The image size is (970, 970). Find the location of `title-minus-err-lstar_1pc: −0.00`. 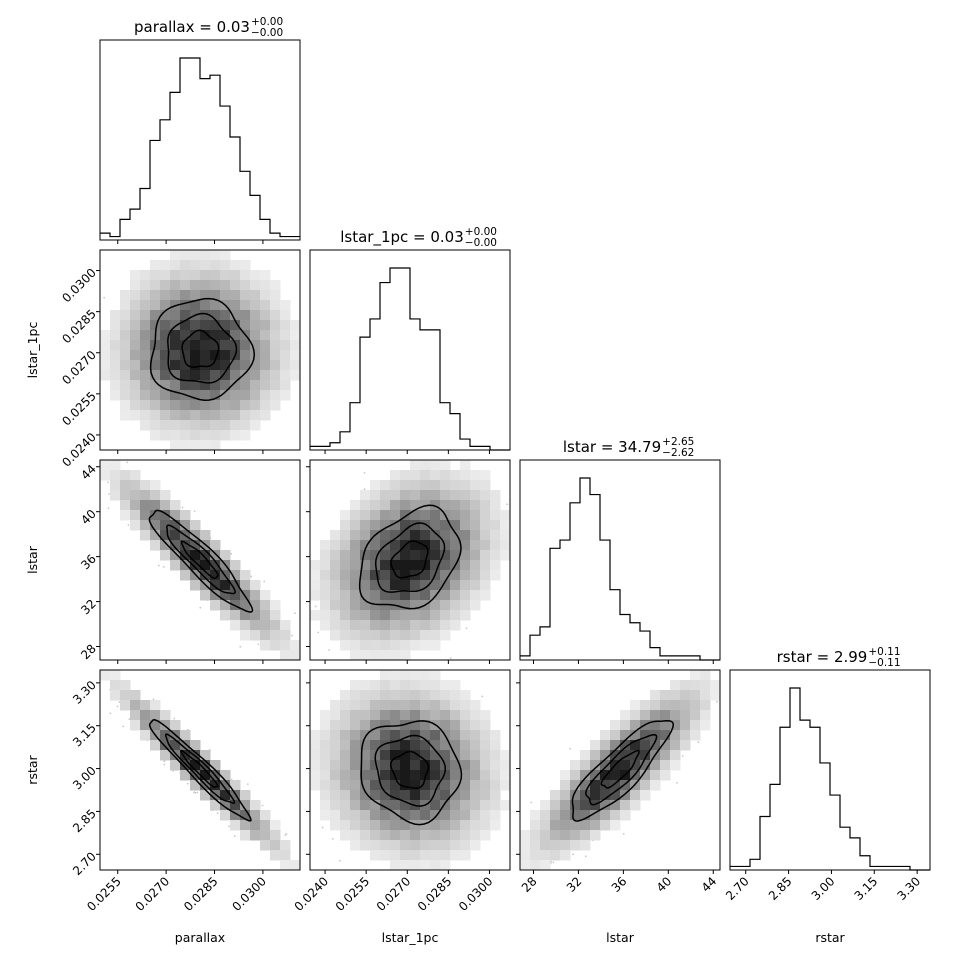

title-minus-err-lstar_1pc: −0.00 is located at coordinates (481, 243).